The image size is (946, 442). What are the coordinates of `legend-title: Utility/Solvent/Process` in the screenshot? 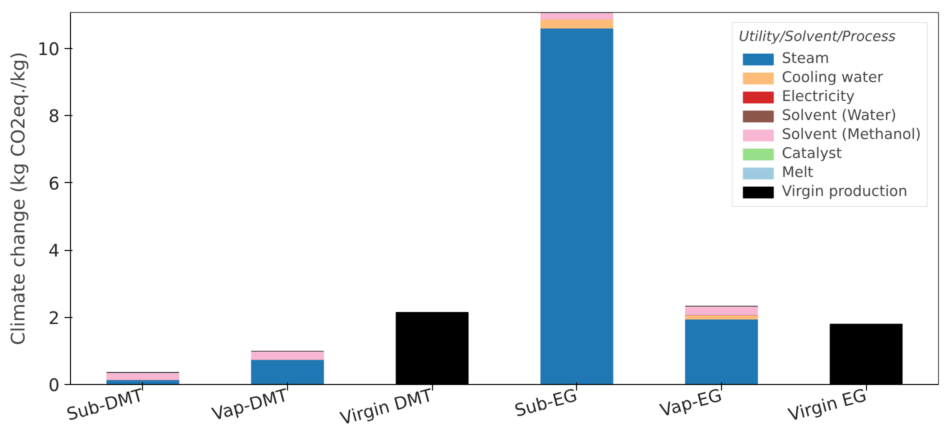 It's located at (817, 37).